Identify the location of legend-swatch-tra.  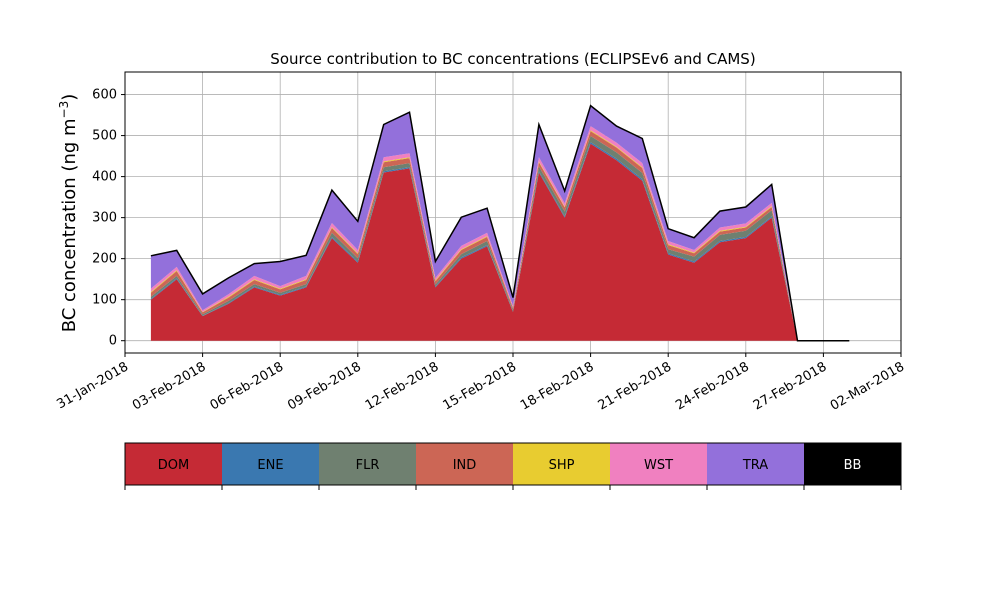
(755, 464).